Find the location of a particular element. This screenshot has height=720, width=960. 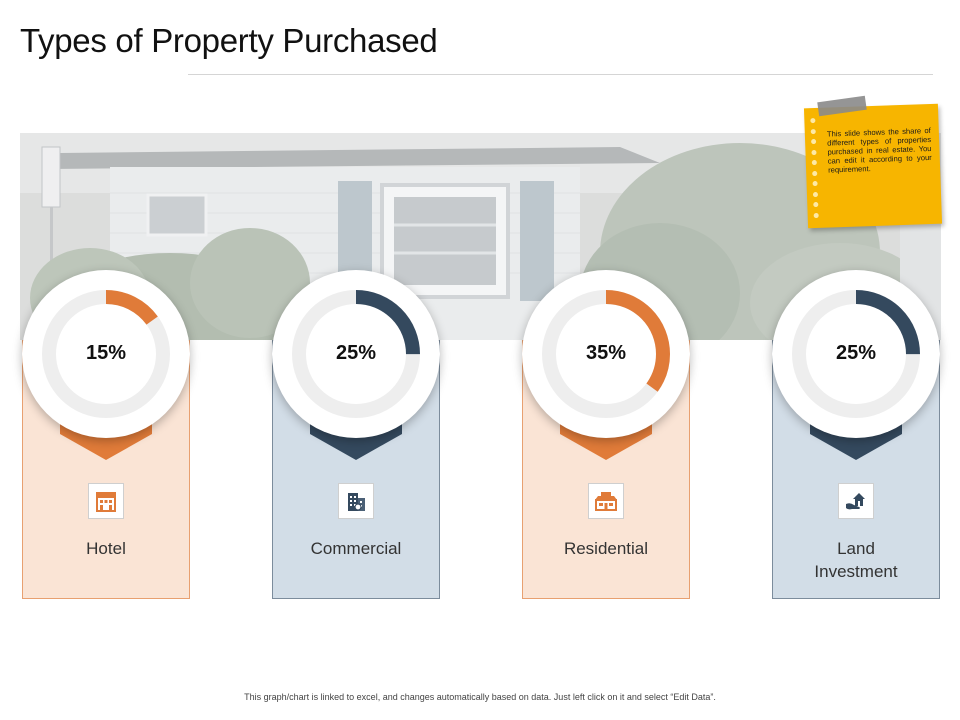

donut-segment-commercial is located at coordinates (356, 354).